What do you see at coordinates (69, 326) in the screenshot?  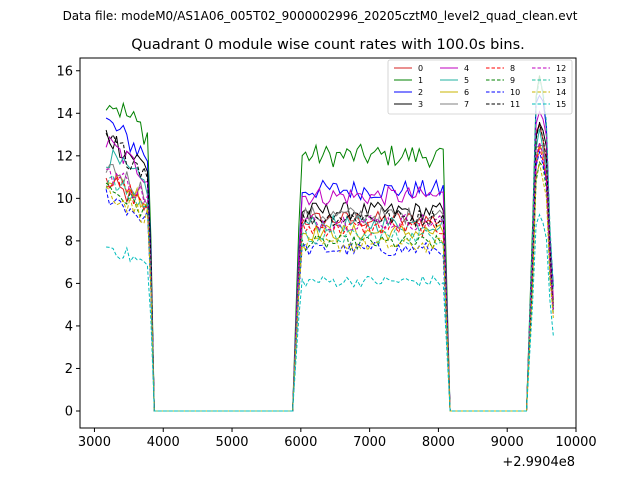 I see `y-tick-label: 4` at bounding box center [69, 326].